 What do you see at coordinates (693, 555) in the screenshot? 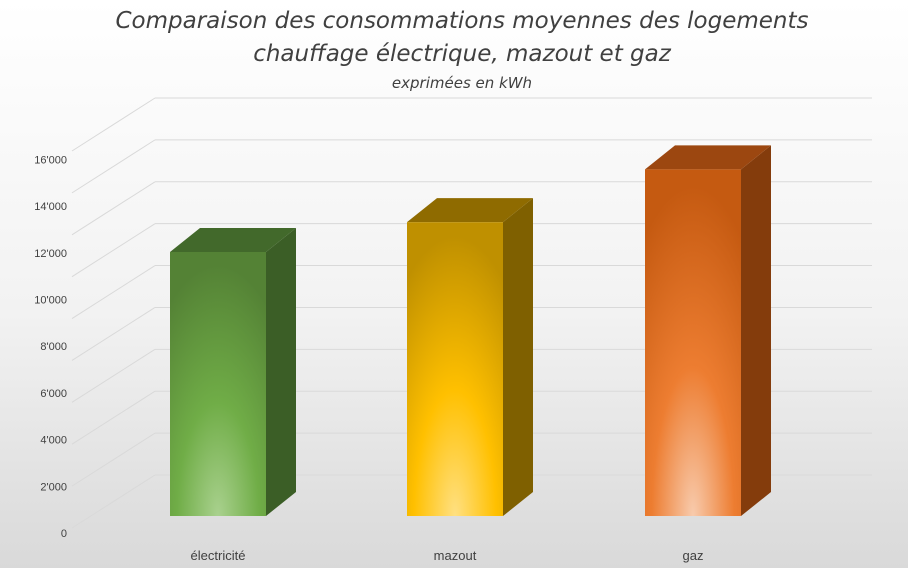
I see `x-category-label: gaz` at bounding box center [693, 555].